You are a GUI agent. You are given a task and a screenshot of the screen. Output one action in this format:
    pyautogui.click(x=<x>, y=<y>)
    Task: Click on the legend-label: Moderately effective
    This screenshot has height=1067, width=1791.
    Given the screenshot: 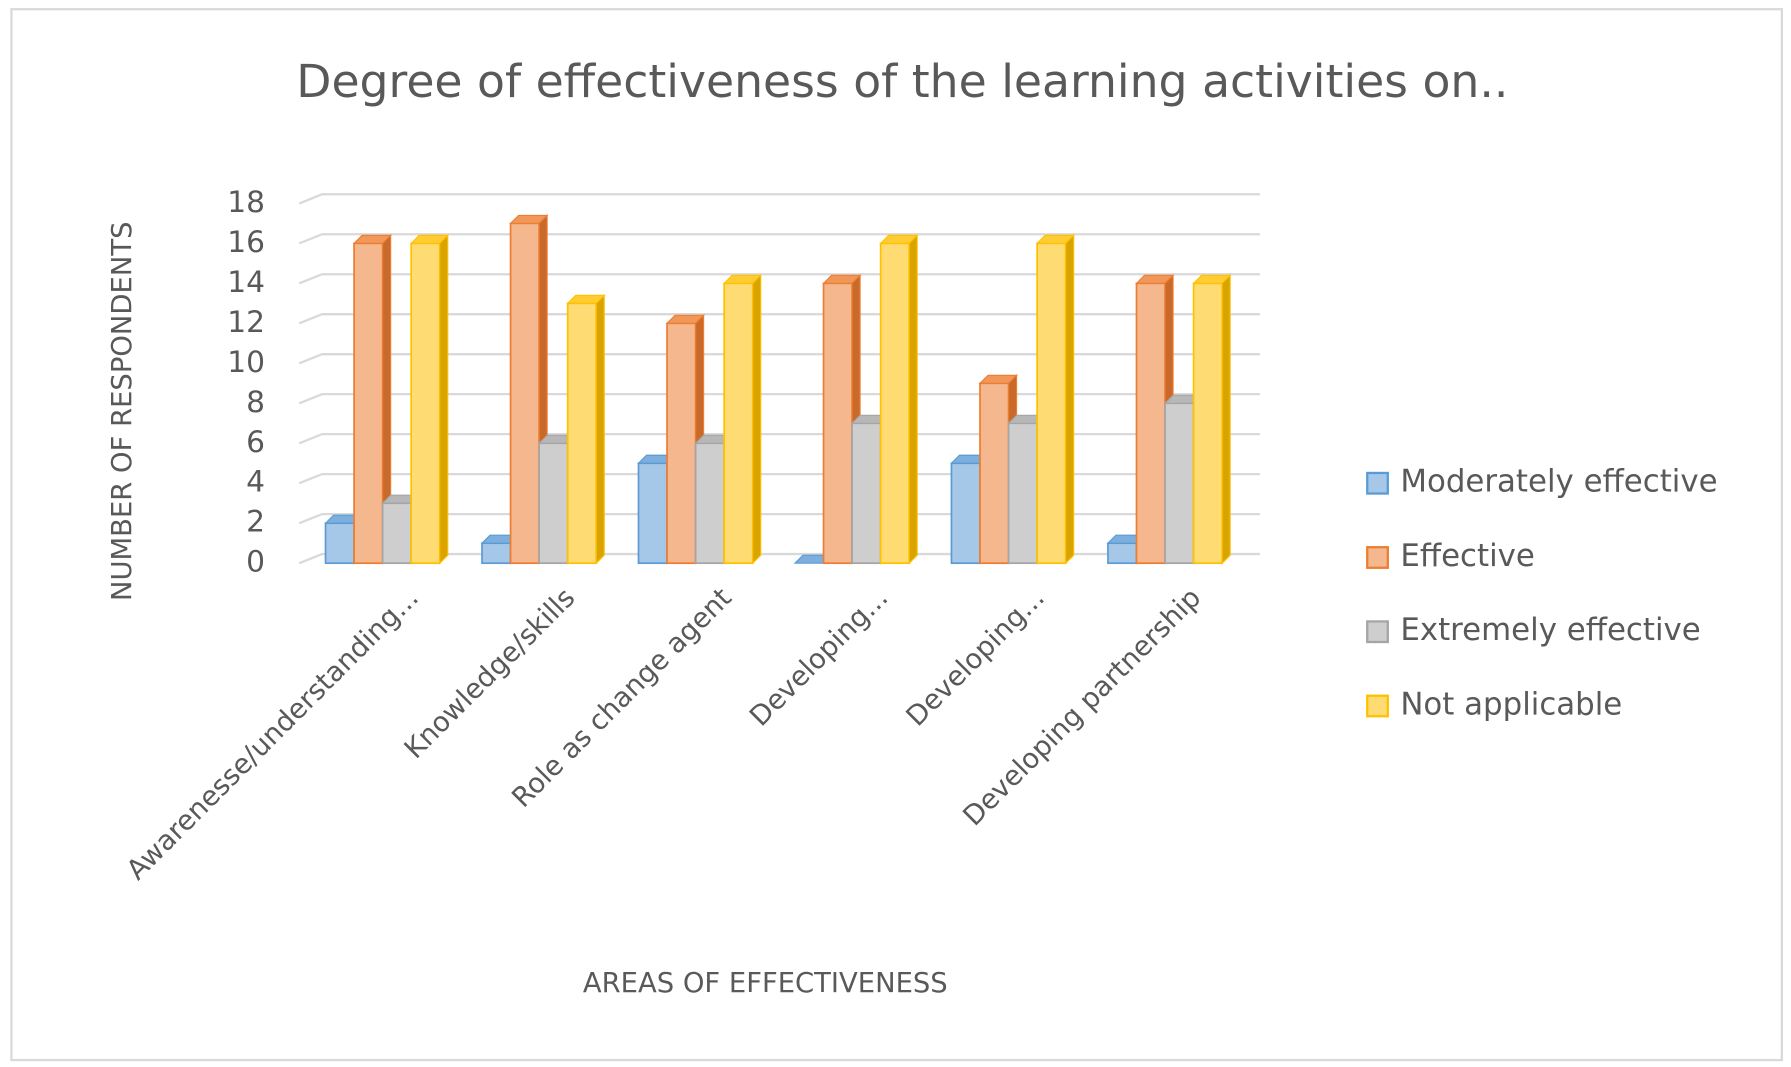 What is the action you would take?
    pyautogui.click(x=1558, y=482)
    